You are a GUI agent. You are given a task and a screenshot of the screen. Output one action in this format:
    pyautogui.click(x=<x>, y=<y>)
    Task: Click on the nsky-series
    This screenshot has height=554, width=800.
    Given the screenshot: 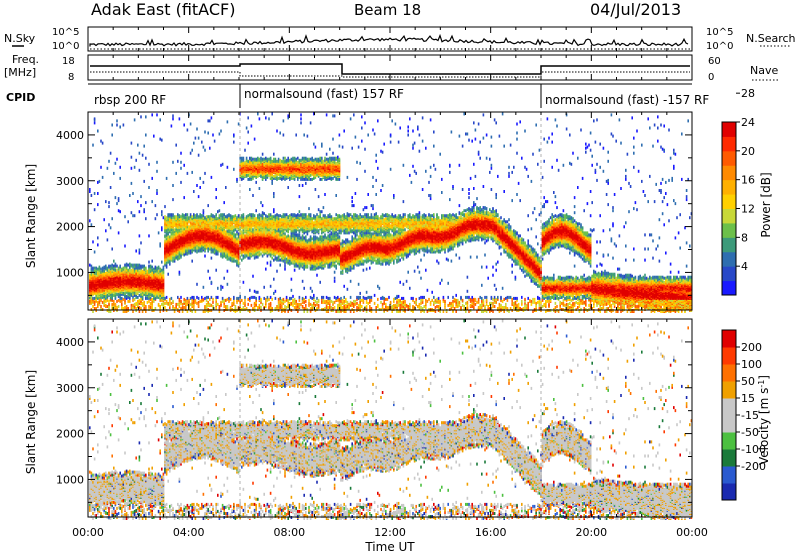 What is the action you would take?
    pyautogui.click(x=389, y=40)
    